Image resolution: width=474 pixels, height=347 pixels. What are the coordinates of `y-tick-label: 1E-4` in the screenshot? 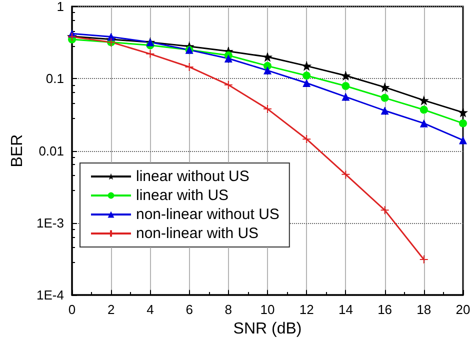 It's located at (50, 295).